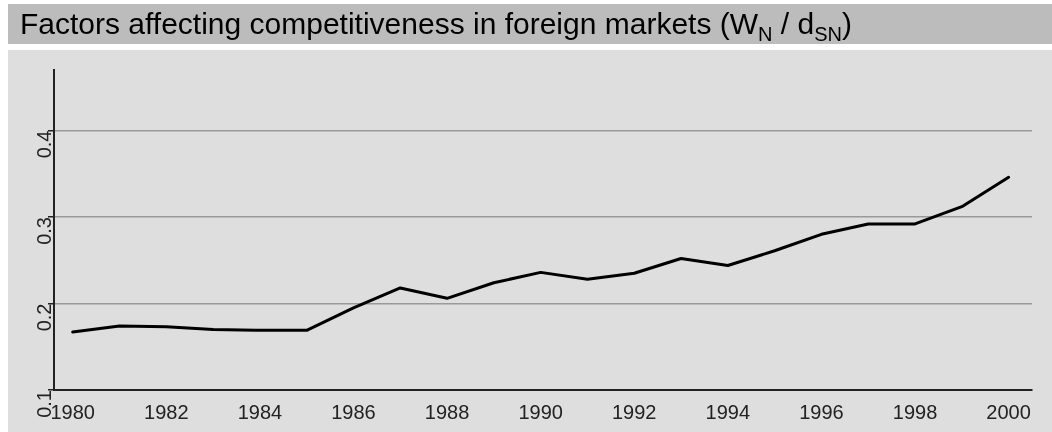 The width and height of the screenshot is (1052, 432). What do you see at coordinates (43, 317) in the screenshot?
I see `y-tick-label: 0.2` at bounding box center [43, 317].